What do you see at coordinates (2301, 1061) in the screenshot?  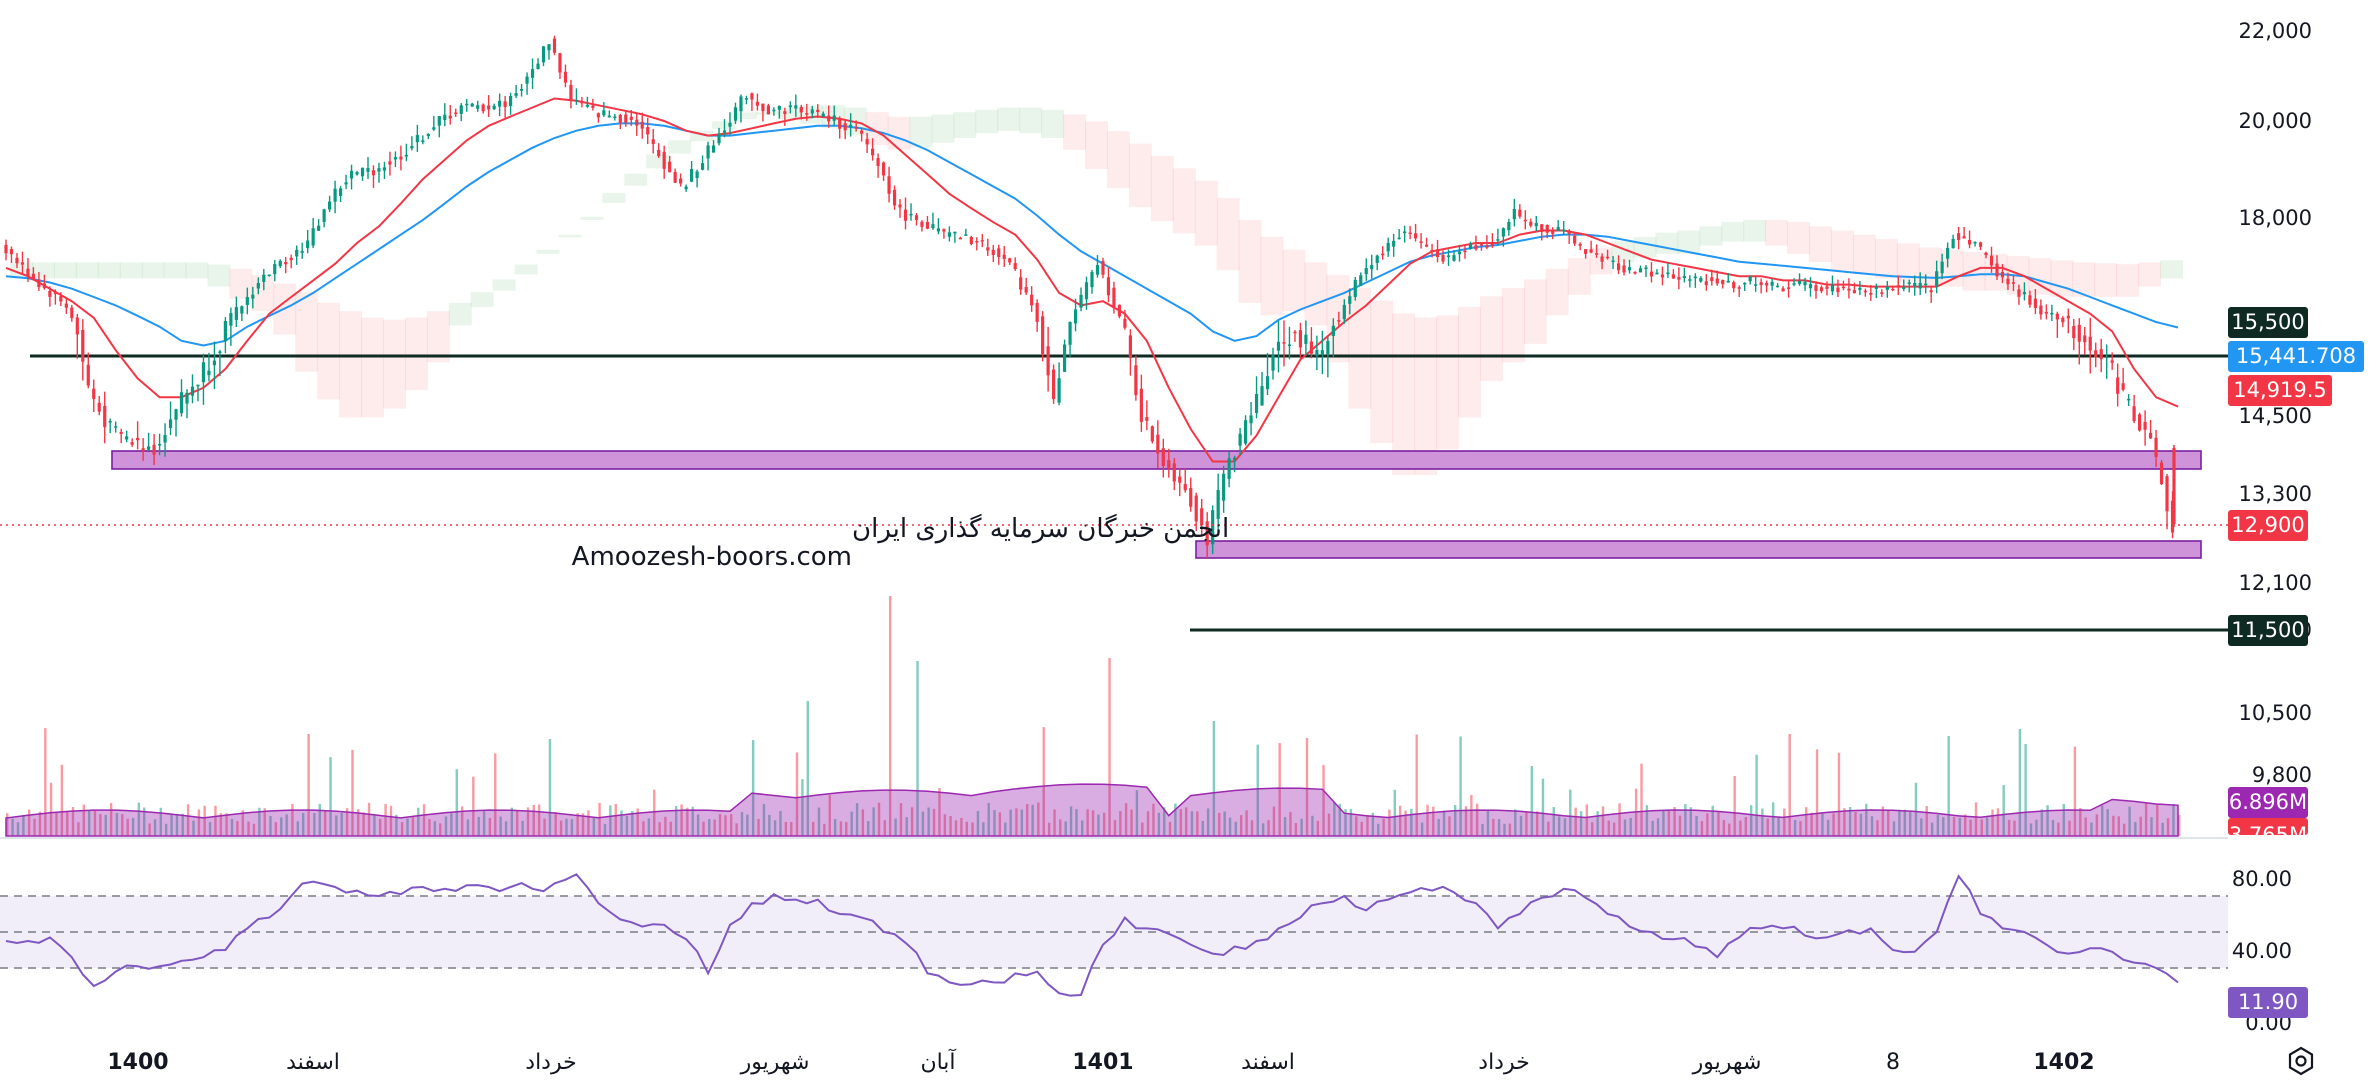 I see `chart-settings-icon` at bounding box center [2301, 1061].